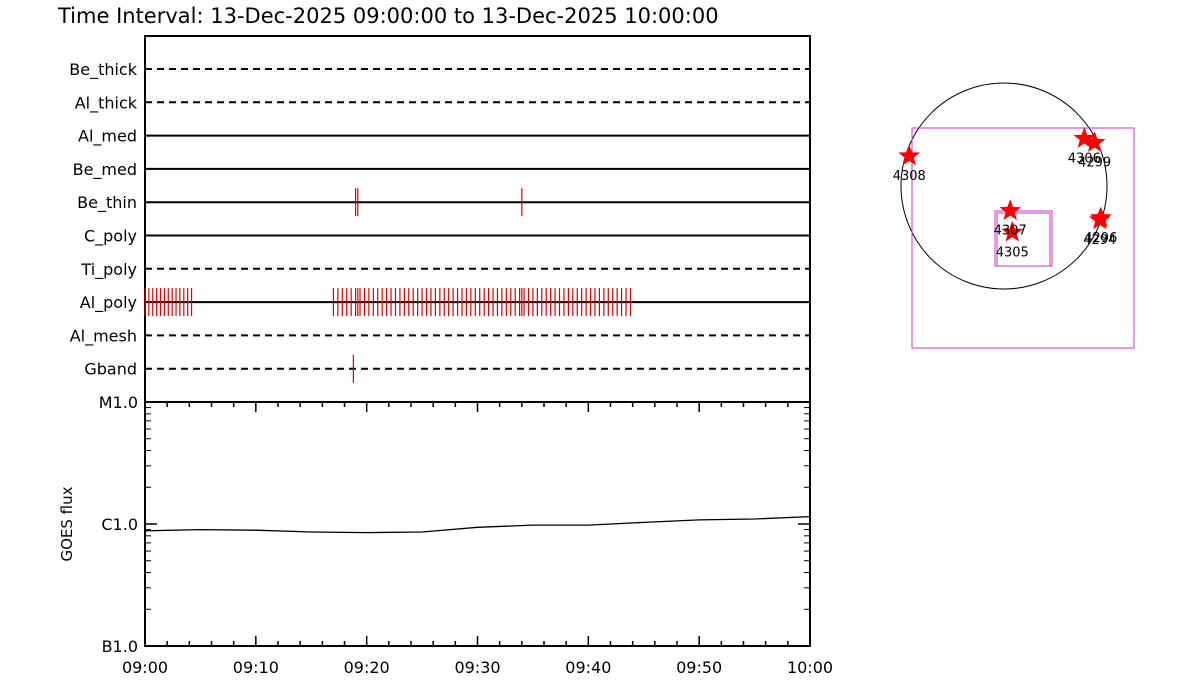 The height and width of the screenshot is (700, 1200). Describe the element at coordinates (107, 137) in the screenshot. I see `filter-label-al_med: Al_med` at that location.